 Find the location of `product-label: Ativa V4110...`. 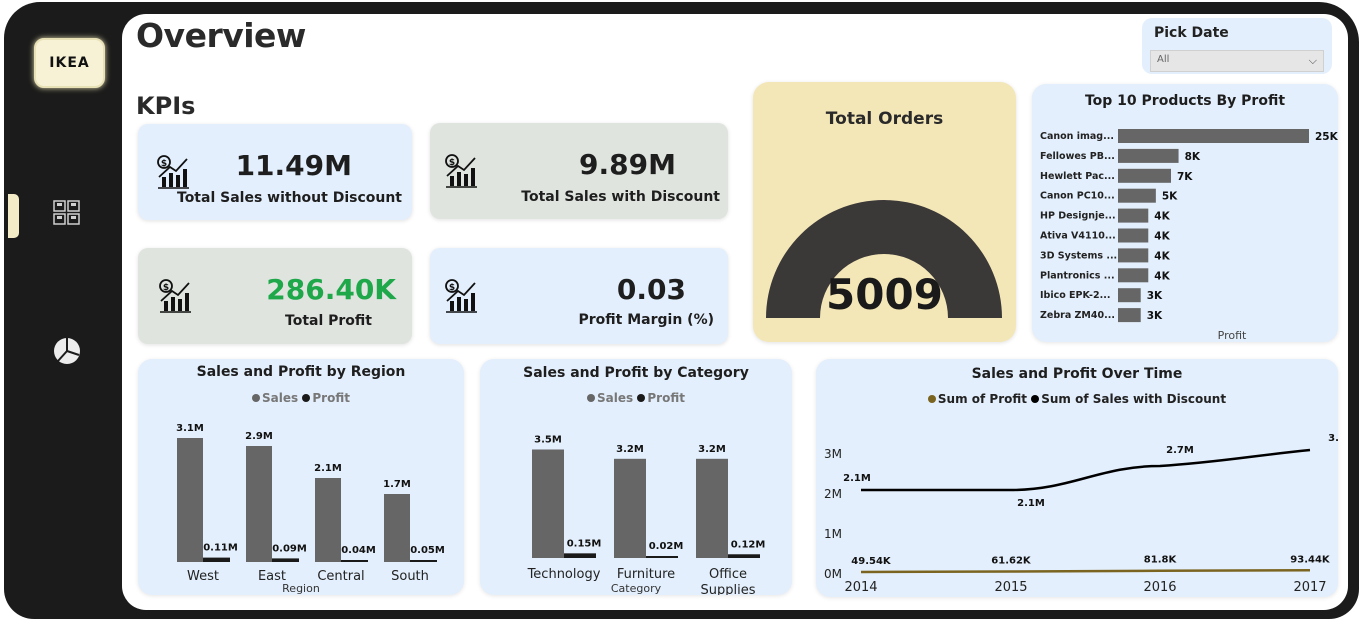

product-label: Ativa V4110... is located at coordinates (1078, 236).